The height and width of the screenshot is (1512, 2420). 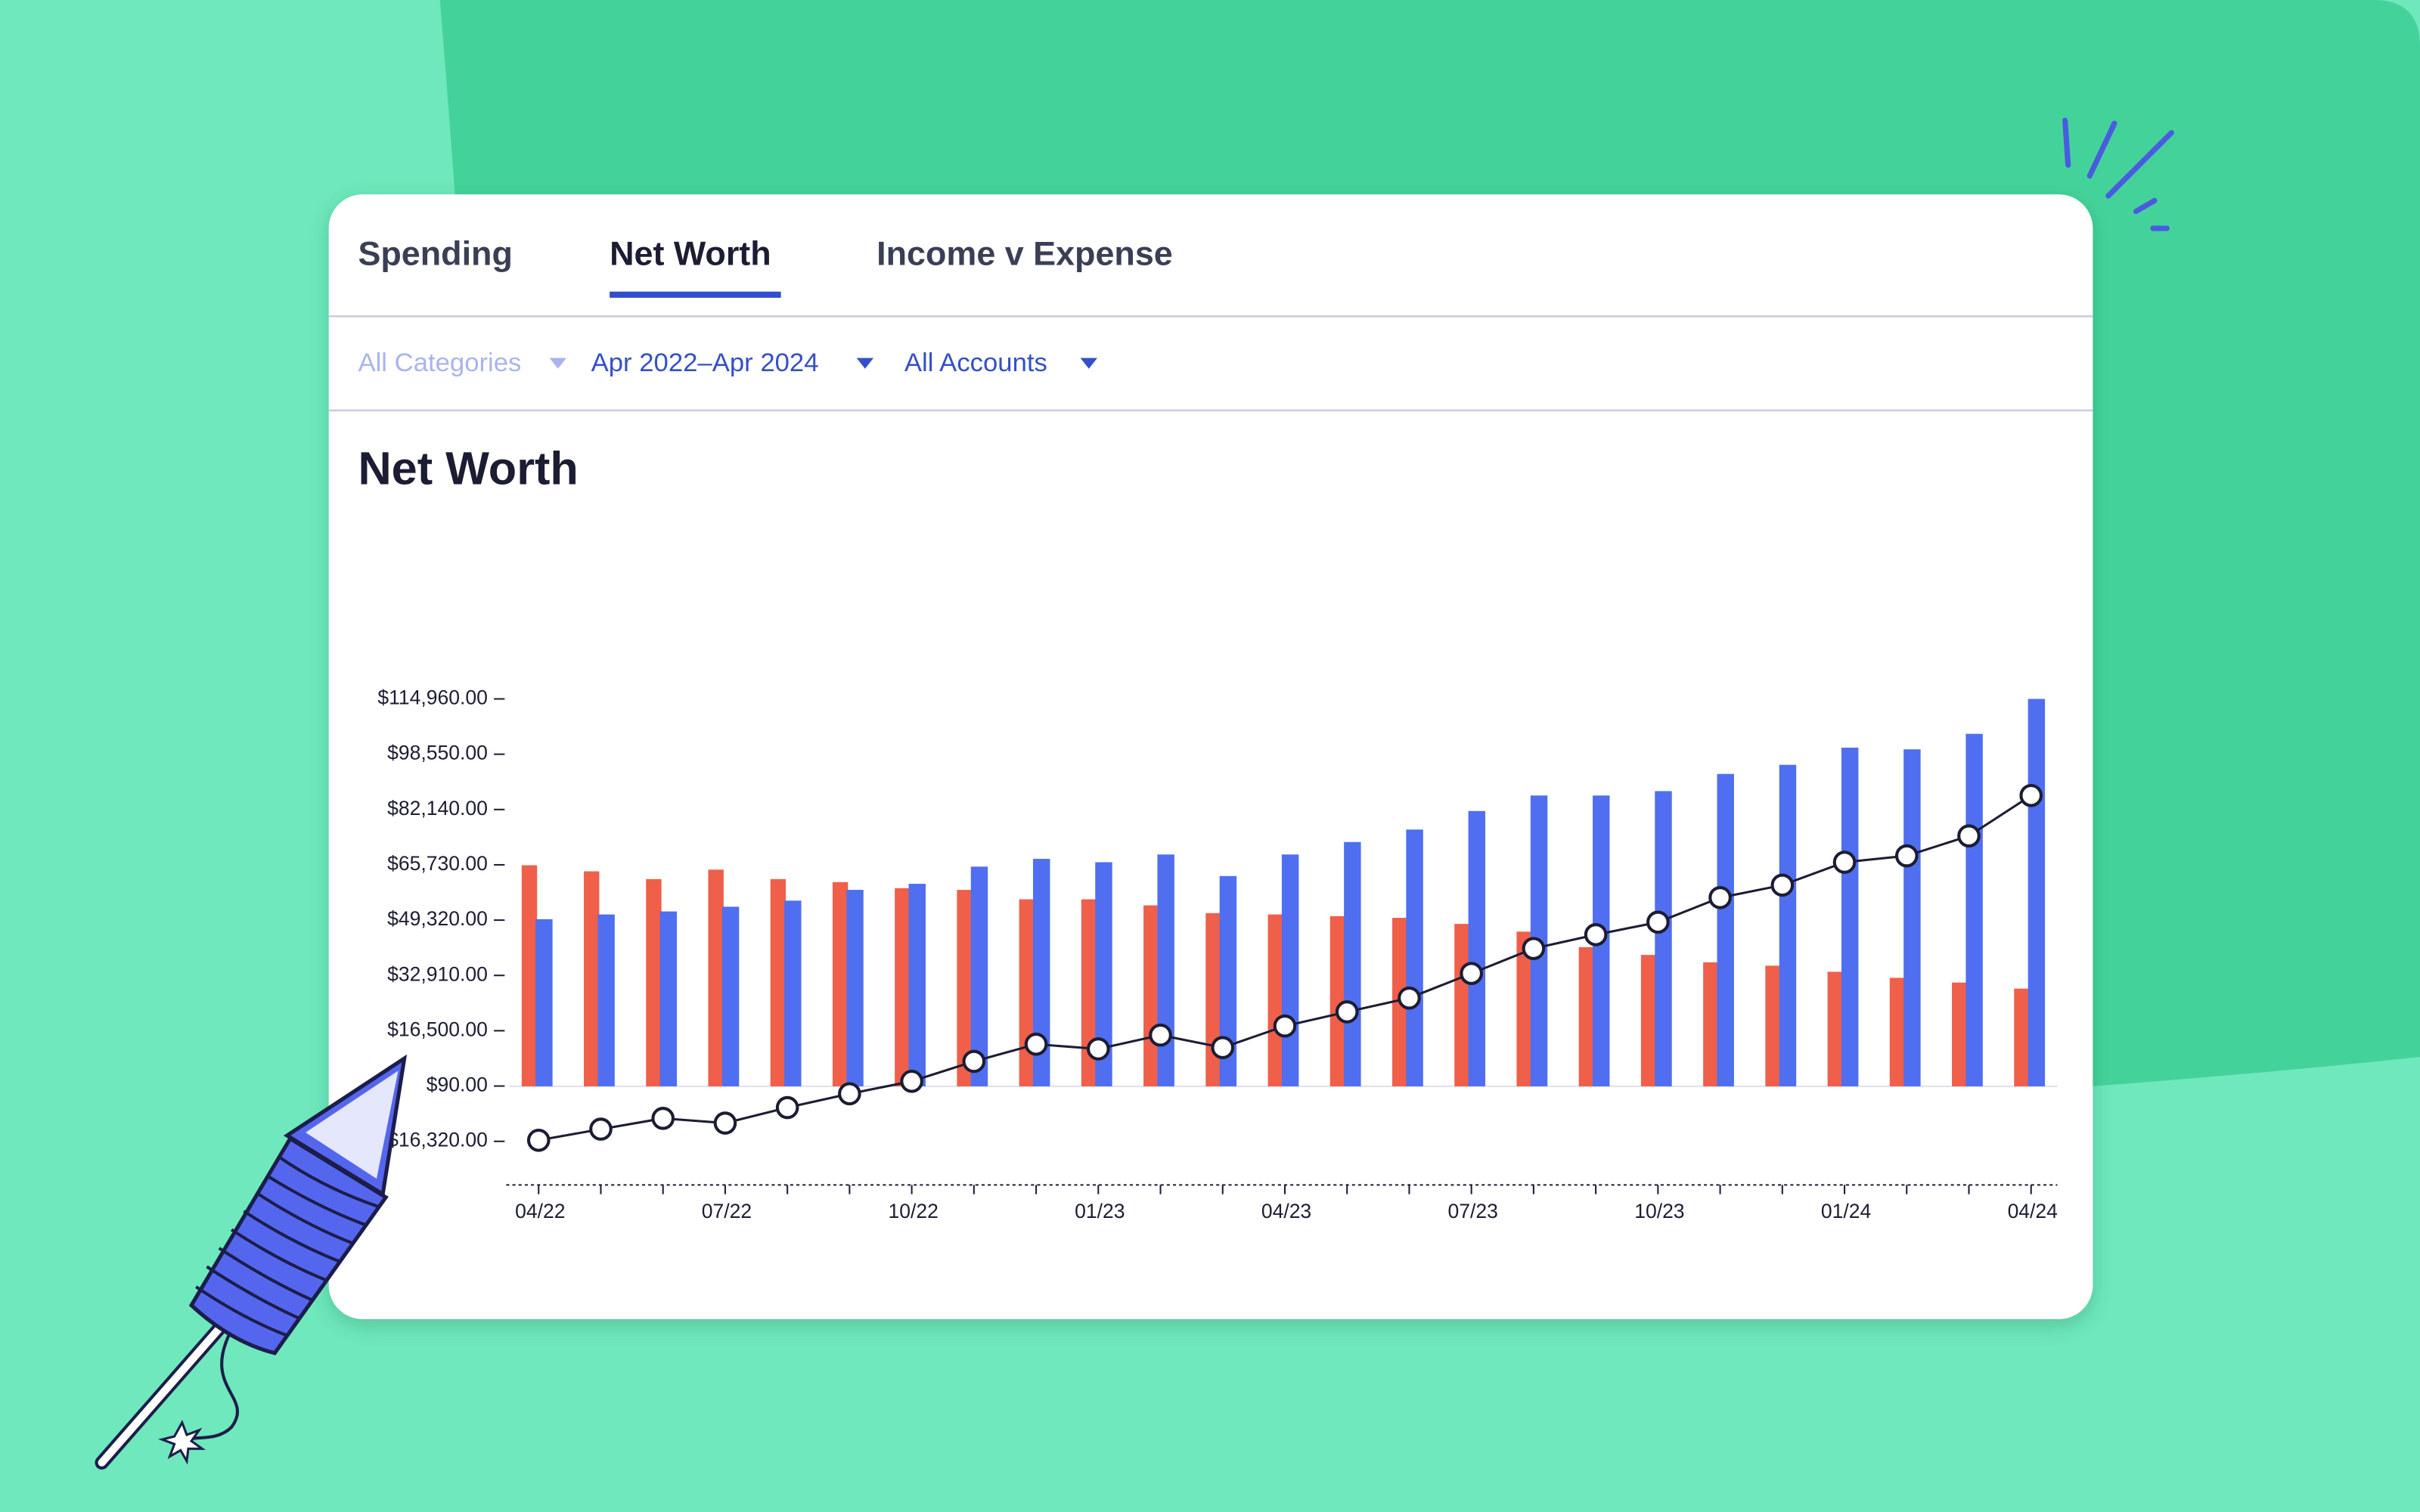 What do you see at coordinates (913, 1211) in the screenshot?
I see `x-tick-label: 10/22` at bounding box center [913, 1211].